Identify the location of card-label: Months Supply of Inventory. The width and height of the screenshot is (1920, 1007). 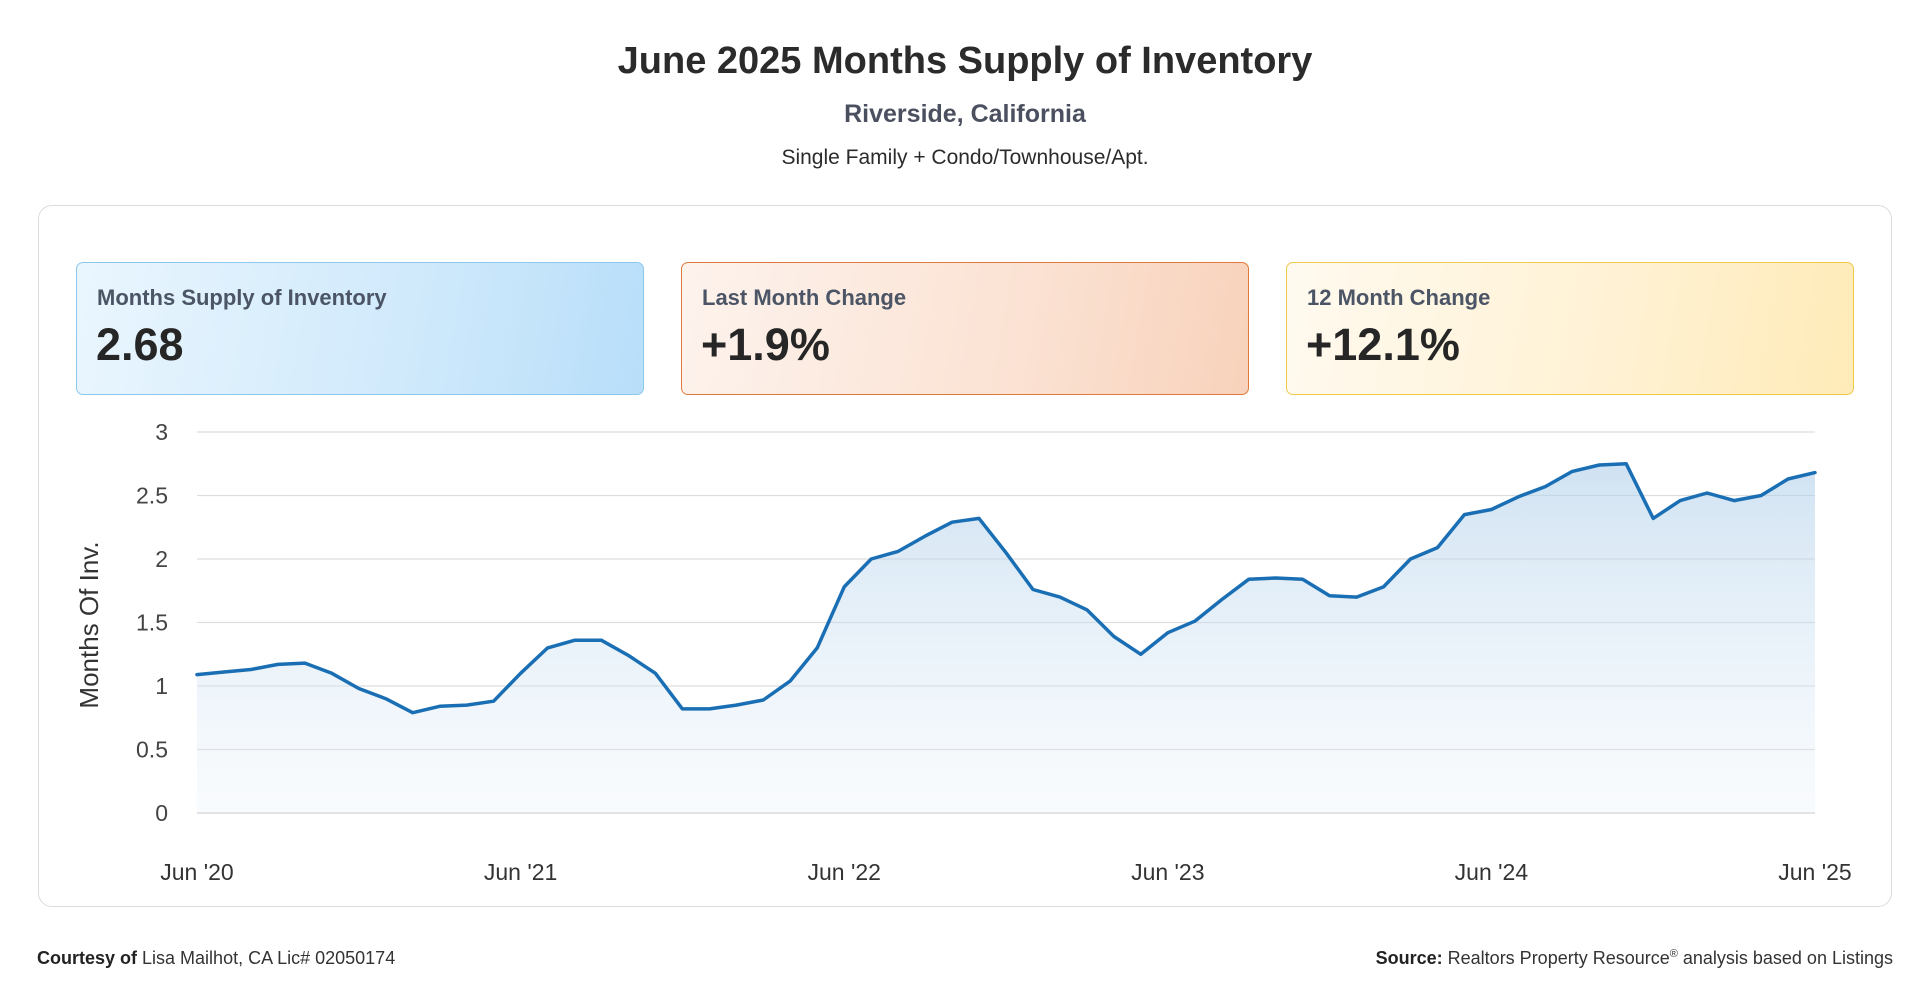
(242, 297).